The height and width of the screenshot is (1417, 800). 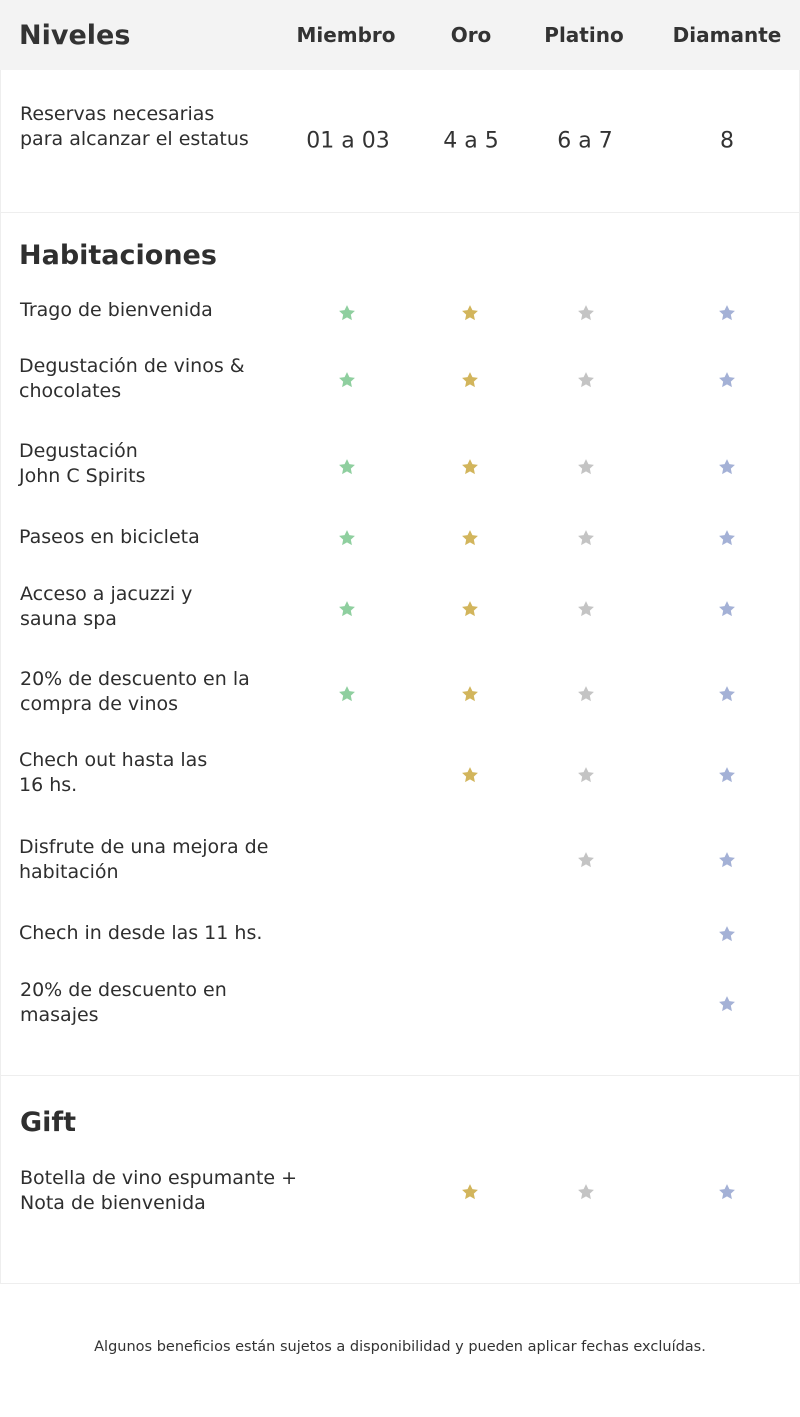 I want to click on benefit-label: Disfrute de una mejora de habitación, so click(x=144, y=859).